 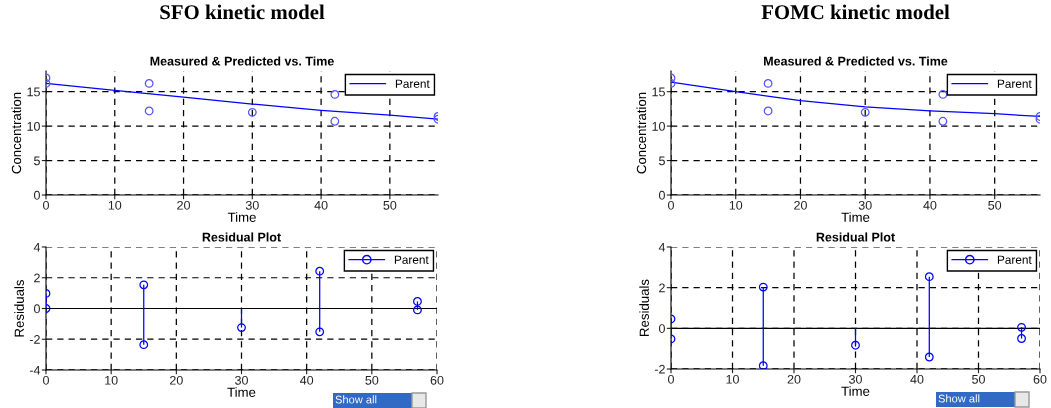 What do you see at coordinates (242, 12) in the screenshot?
I see `chart-title: SFO kinetic model` at bounding box center [242, 12].